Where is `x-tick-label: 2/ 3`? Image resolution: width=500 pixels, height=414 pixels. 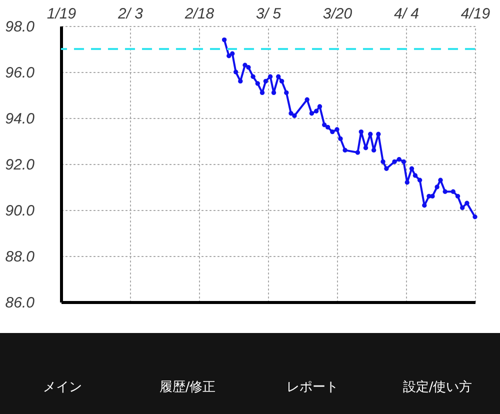
x-tick-label: 2/ 3 is located at coordinates (130, 14).